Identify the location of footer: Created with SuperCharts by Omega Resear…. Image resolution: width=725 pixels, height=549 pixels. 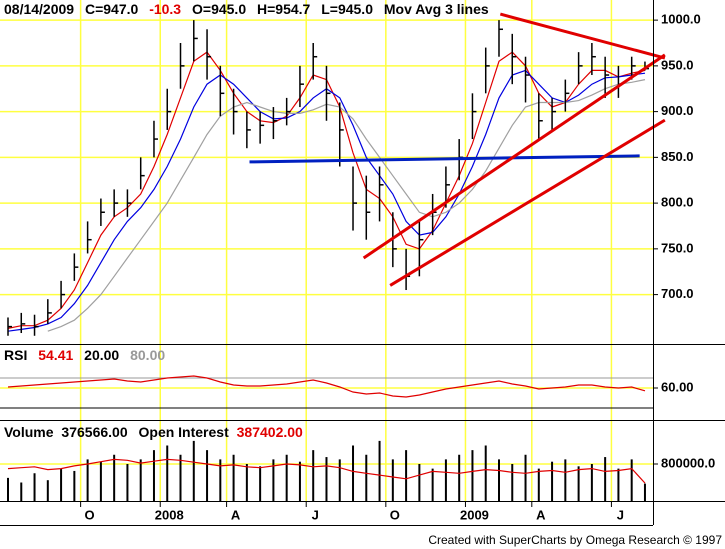
(575, 540).